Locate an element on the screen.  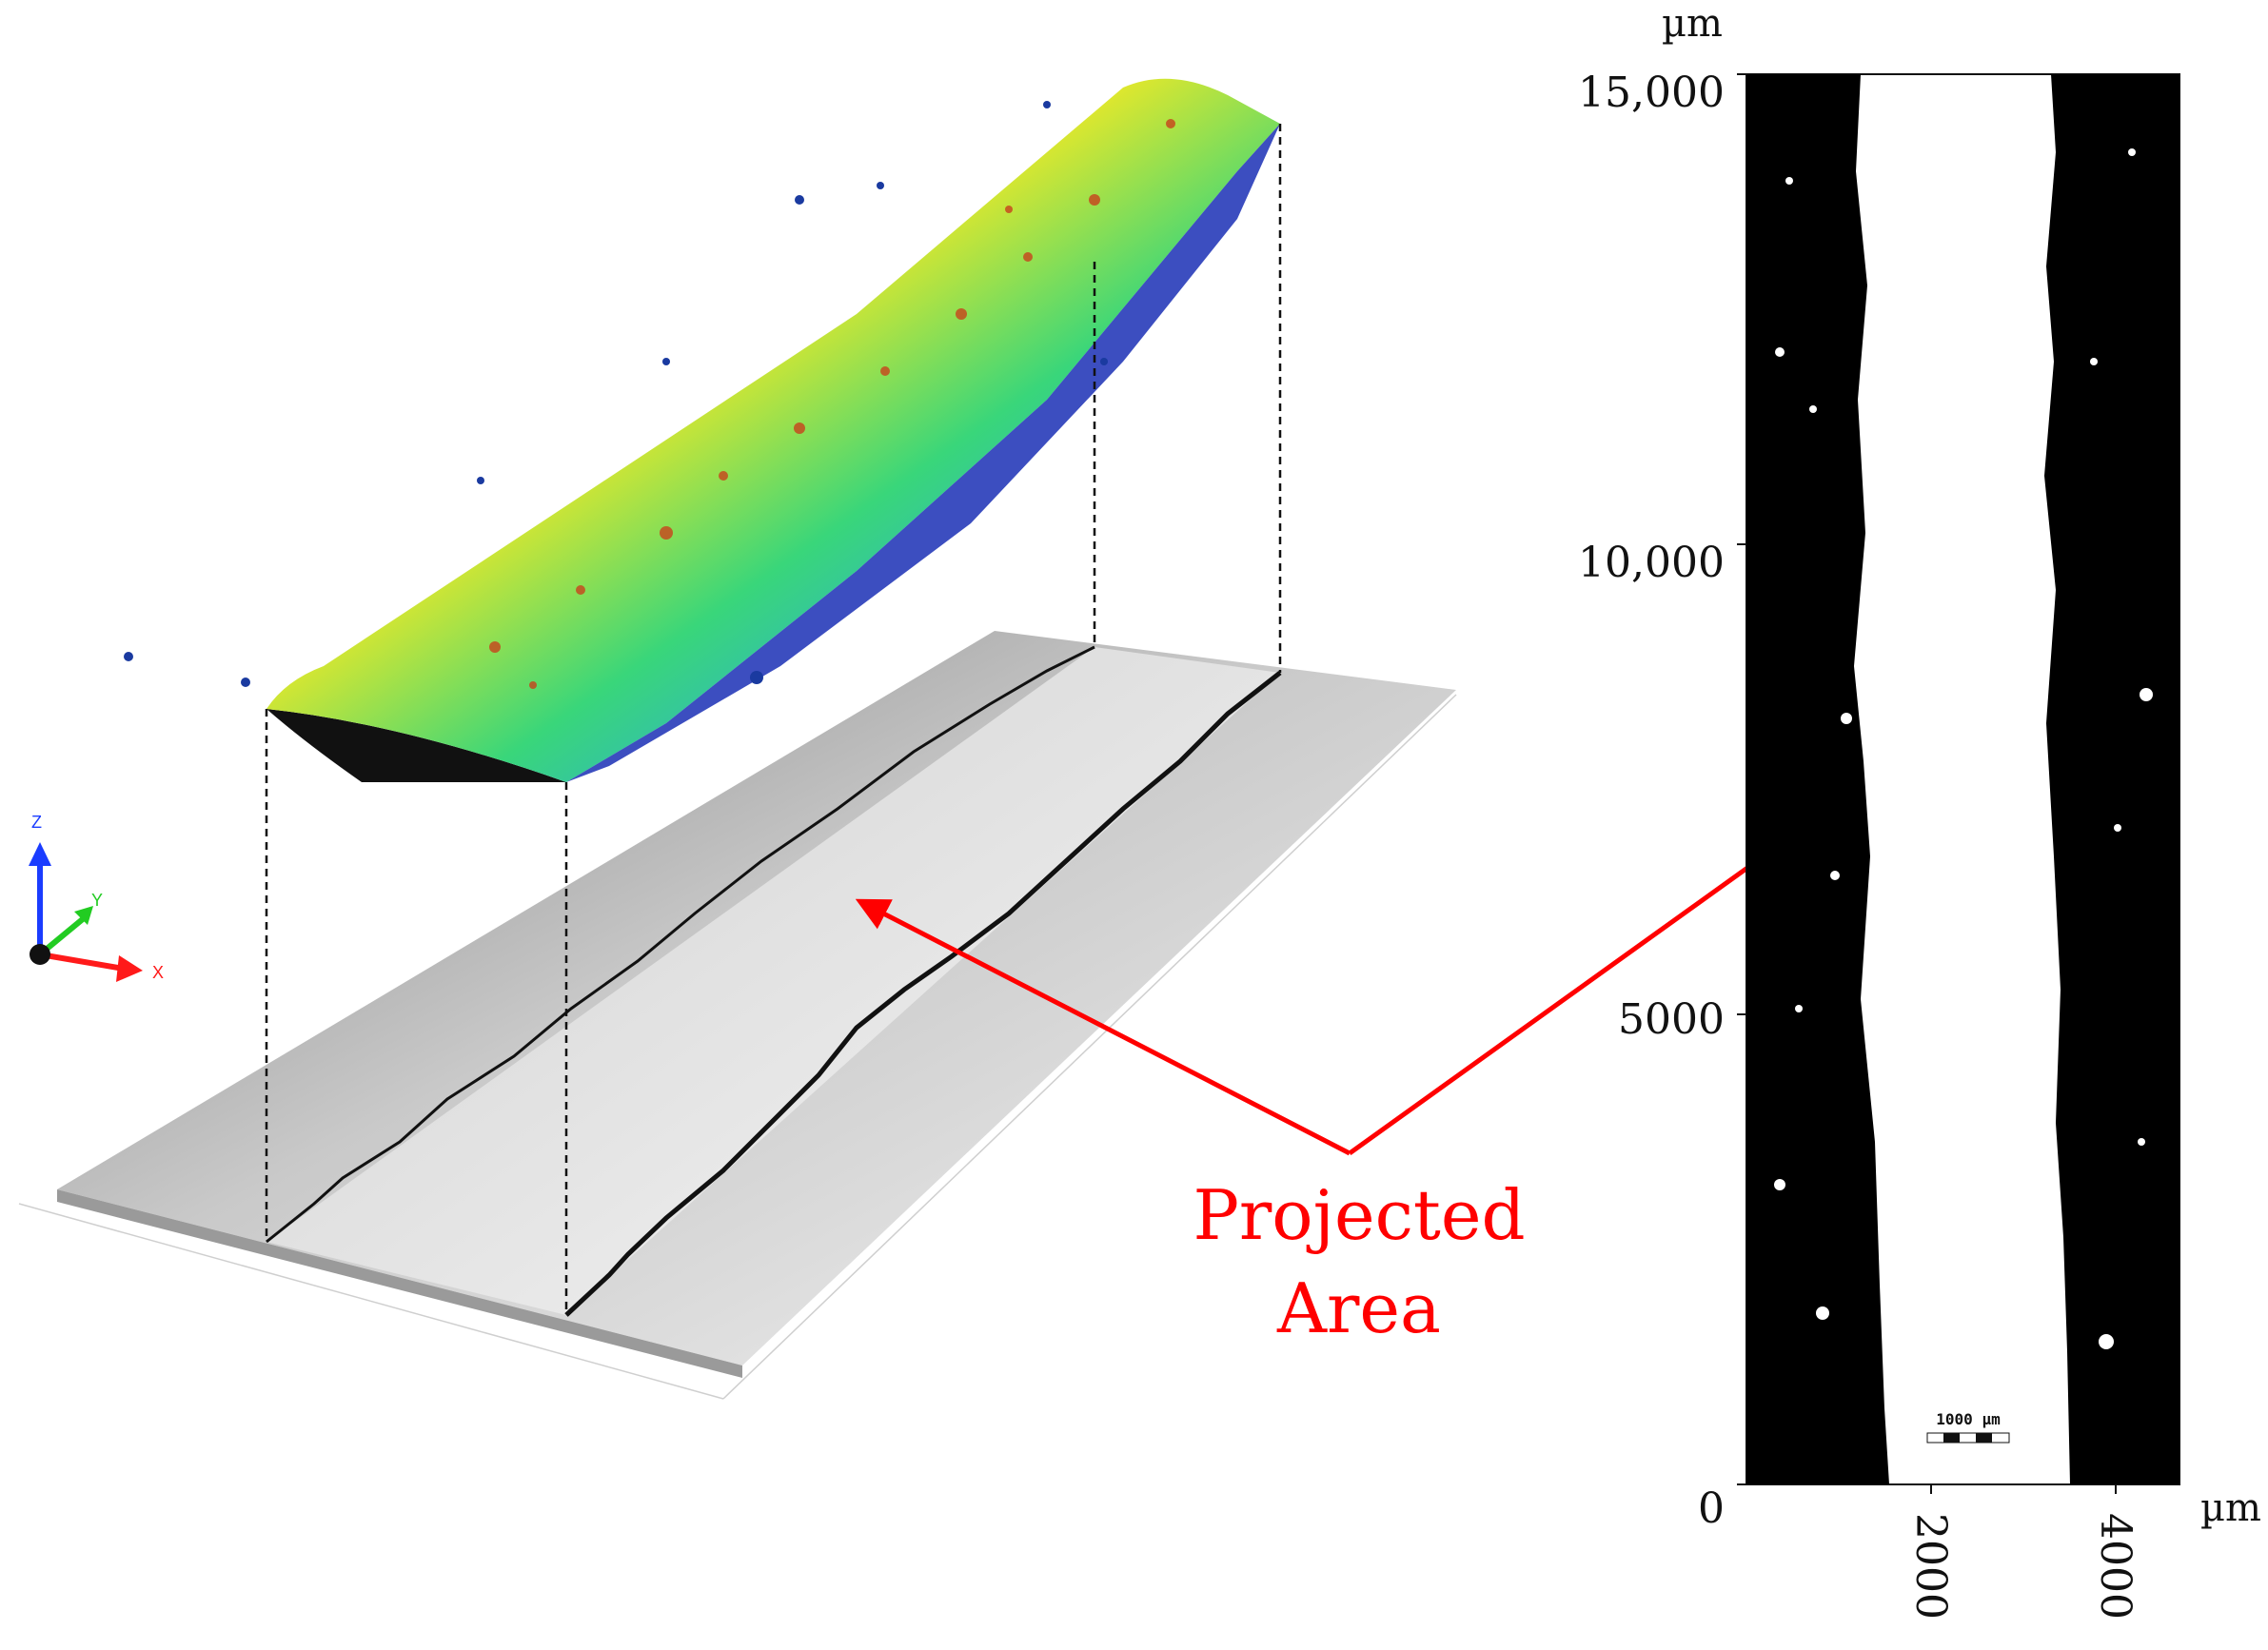
y-axis-label: Y is located at coordinates (97, 901).